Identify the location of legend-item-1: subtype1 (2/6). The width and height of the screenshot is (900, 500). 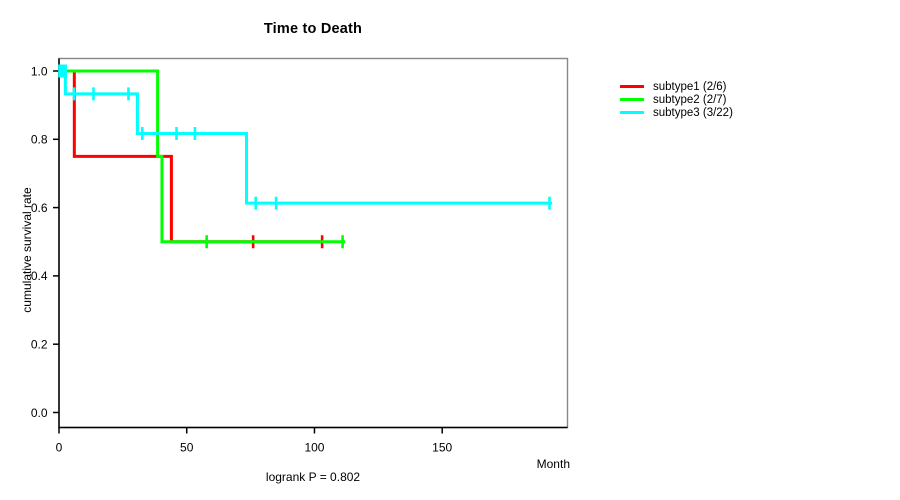
(676, 86).